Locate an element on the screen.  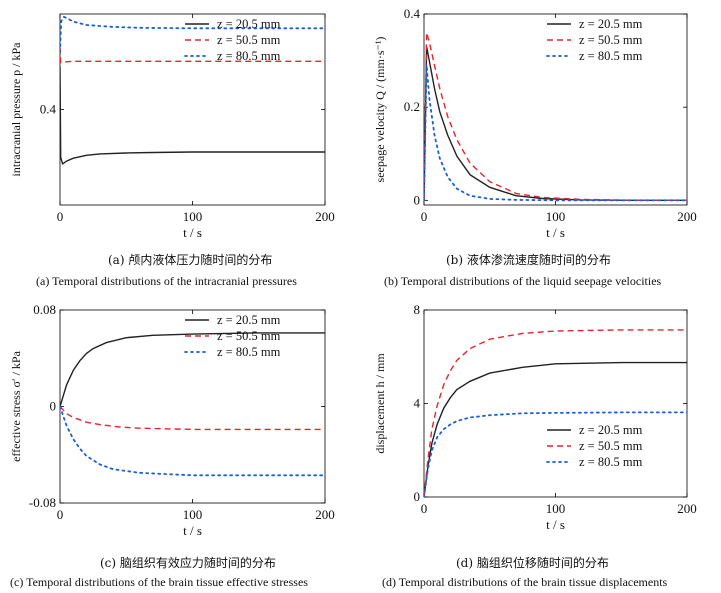
y-tick-label: 0.08 is located at coordinates (44, 309).